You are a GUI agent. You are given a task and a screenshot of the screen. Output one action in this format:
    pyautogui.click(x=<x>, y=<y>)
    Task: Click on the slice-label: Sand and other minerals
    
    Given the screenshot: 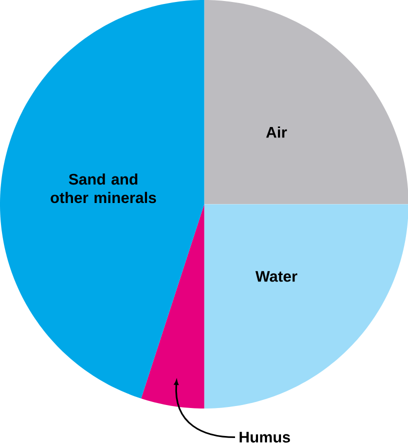 What is the action you would take?
    pyautogui.click(x=103, y=188)
    